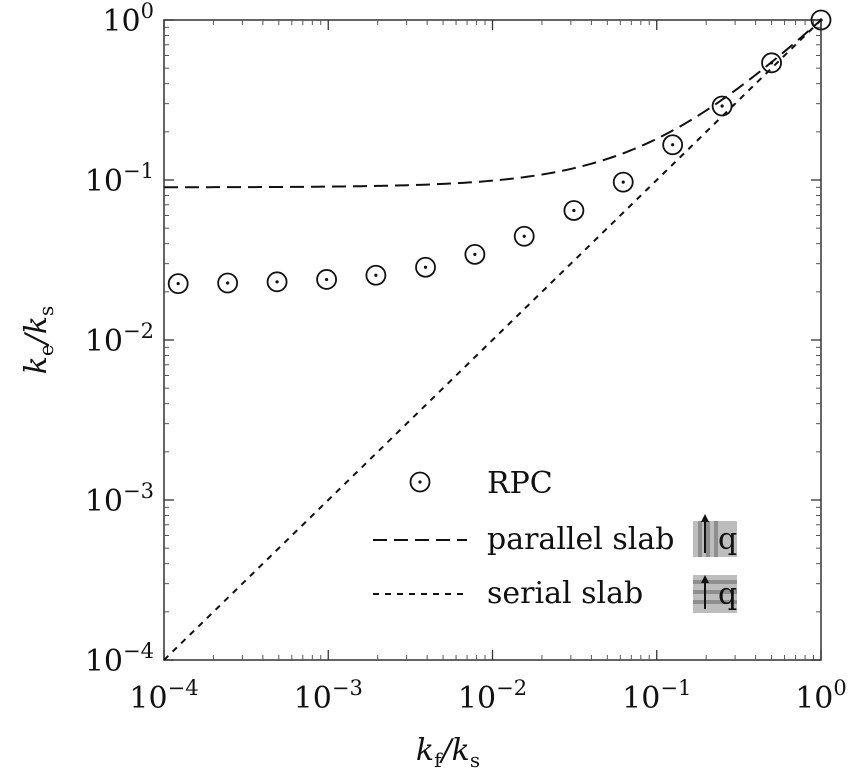  What do you see at coordinates (565, 593) in the screenshot?
I see `legend-serial-label: serial slab` at bounding box center [565, 593].